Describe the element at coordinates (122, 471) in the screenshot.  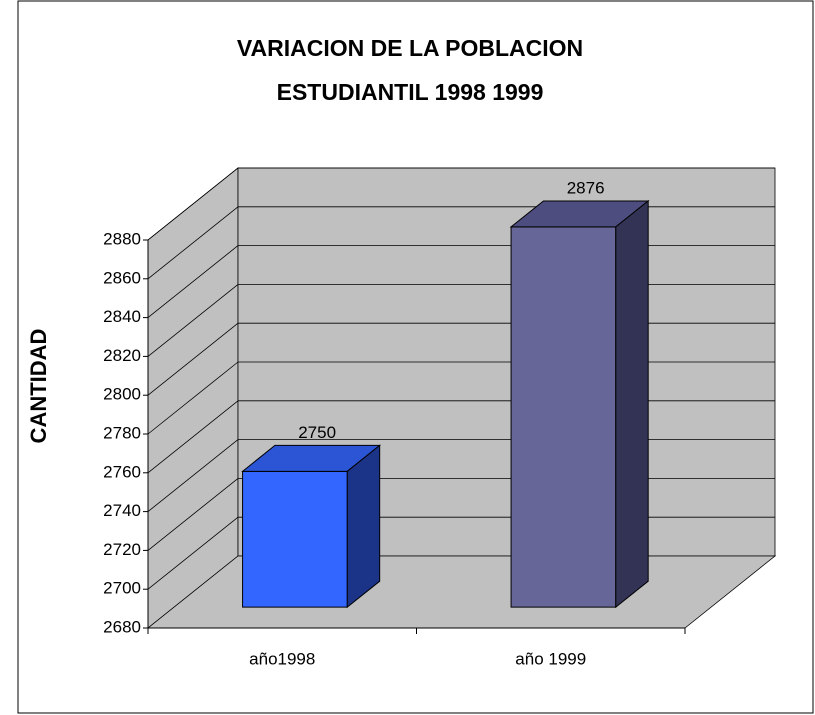
I see `y-tick-label: 2760` at that location.